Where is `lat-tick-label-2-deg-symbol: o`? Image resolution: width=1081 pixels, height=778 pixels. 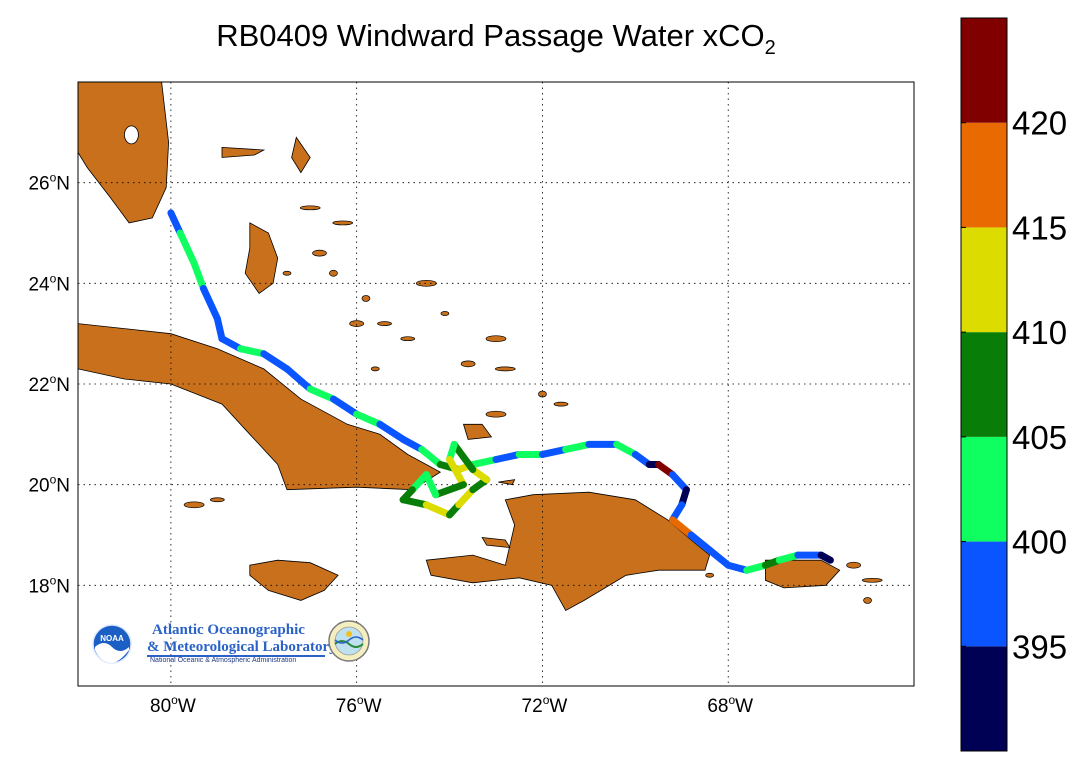 lat-tick-label-2-deg-symbol: o is located at coordinates (53, 379).